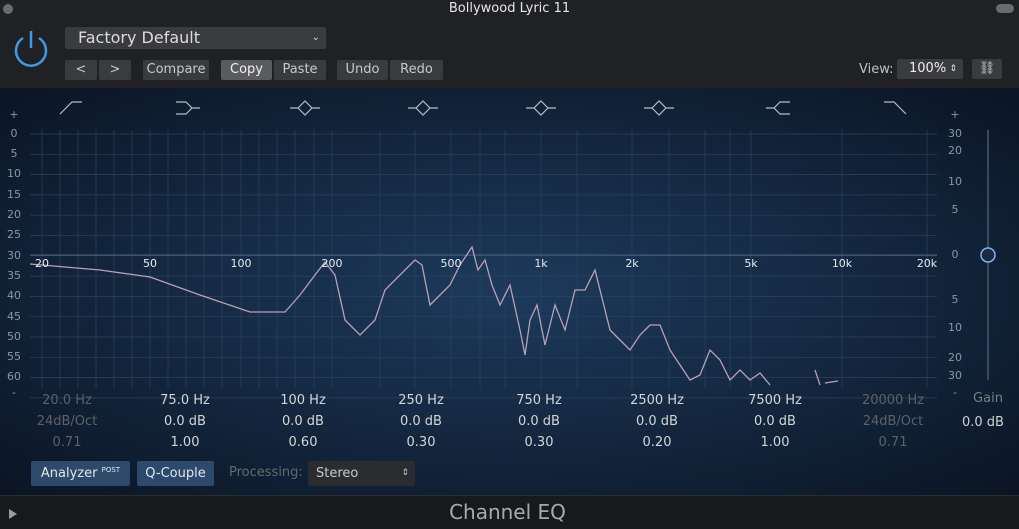 This screenshot has height=529, width=1019. I want to click on right-scale-label: +, so click(954, 114).